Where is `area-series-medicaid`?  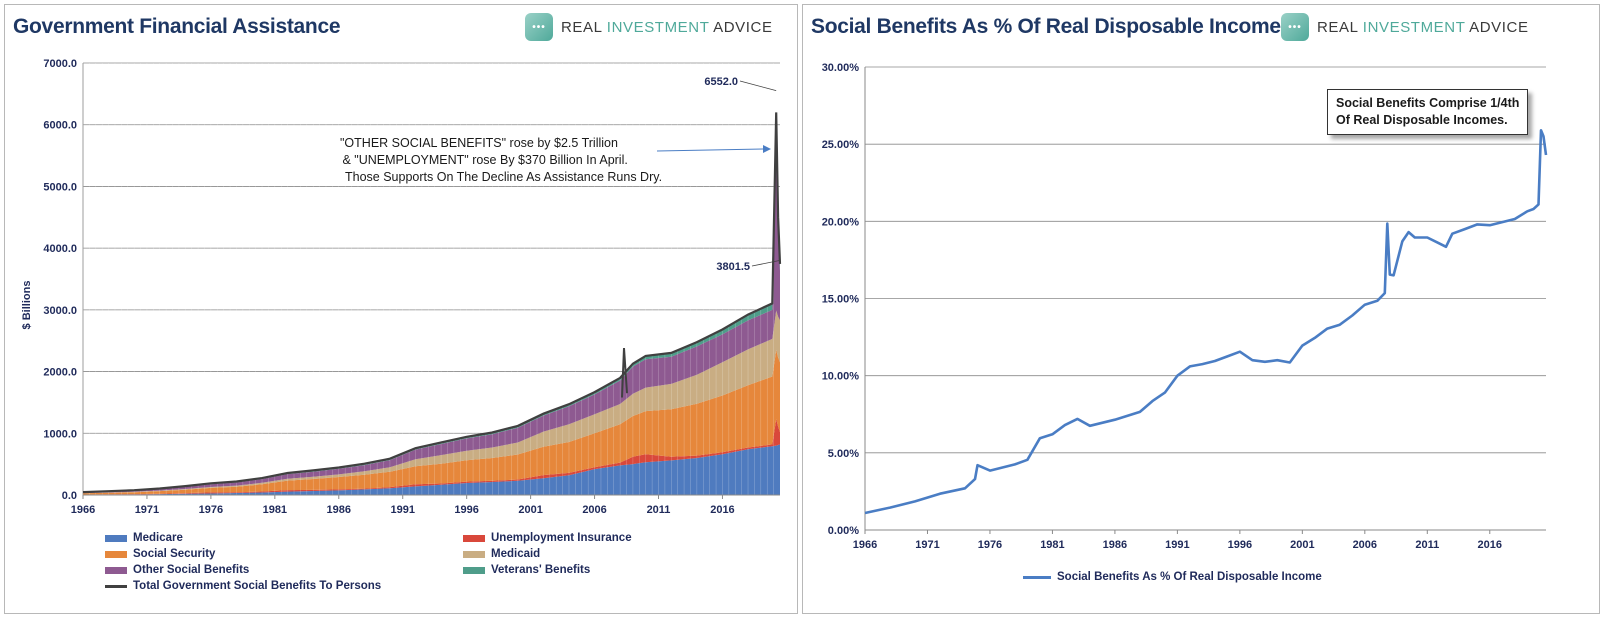 area-series-medicaid is located at coordinates (431, 402).